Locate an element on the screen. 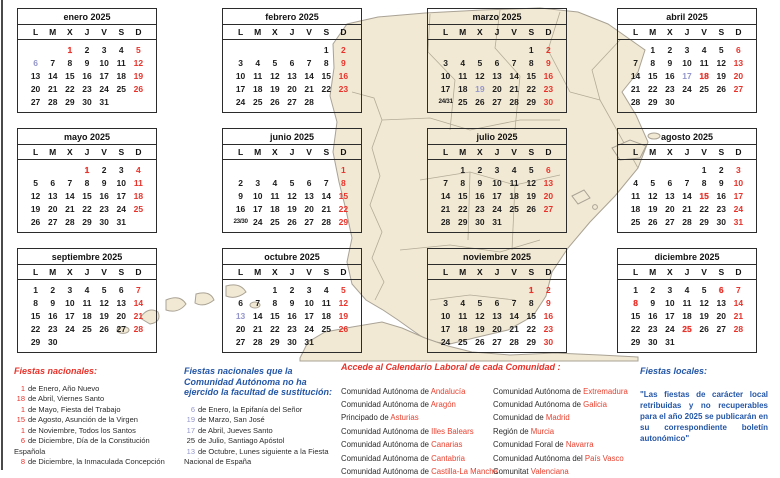 This screenshot has width=780, height=478. community-link: País Vasco is located at coordinates (604, 458).